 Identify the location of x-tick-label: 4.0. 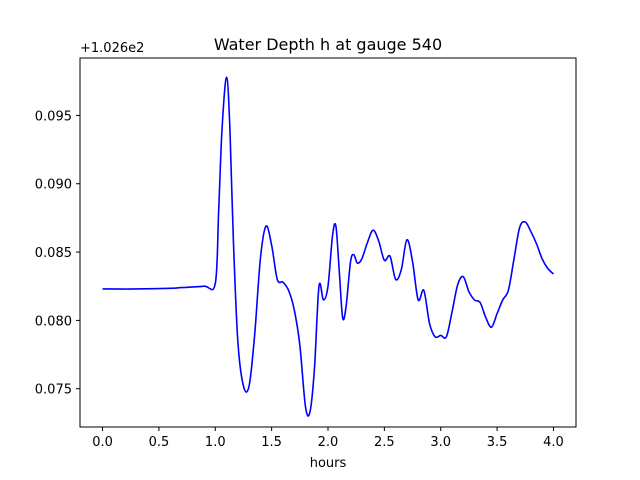
(553, 442).